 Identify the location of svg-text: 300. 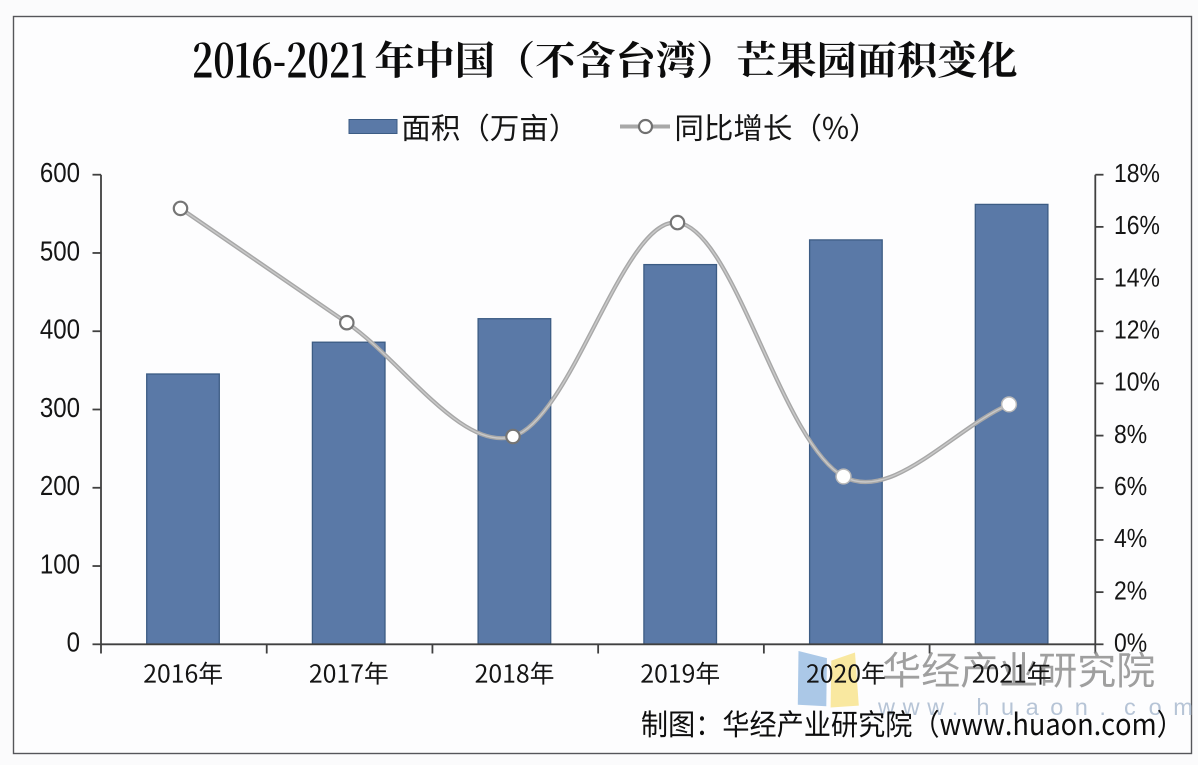
(60, 407).